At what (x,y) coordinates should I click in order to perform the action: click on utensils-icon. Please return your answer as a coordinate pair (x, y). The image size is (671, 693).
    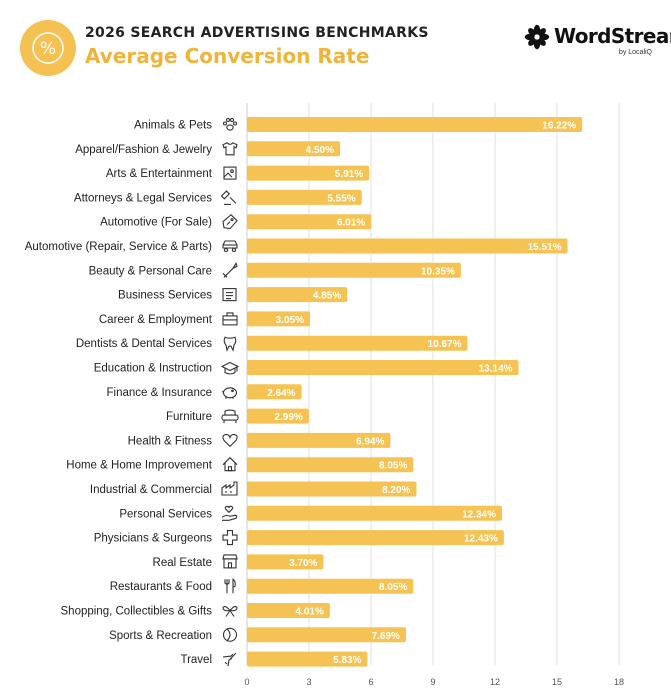
    Looking at the image, I should click on (230, 586).